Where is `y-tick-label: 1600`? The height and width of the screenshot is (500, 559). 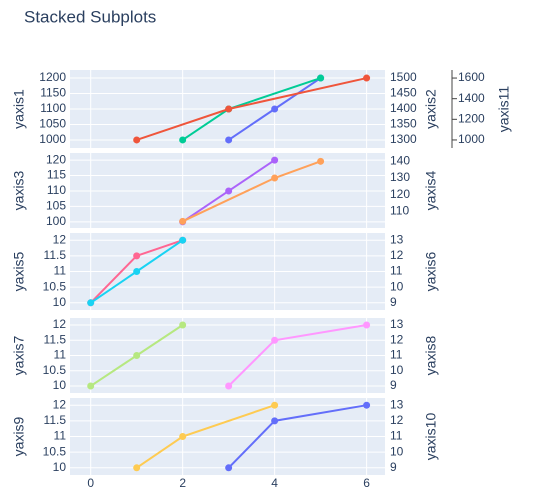 y-tick-label: 1600 is located at coordinates (471, 77).